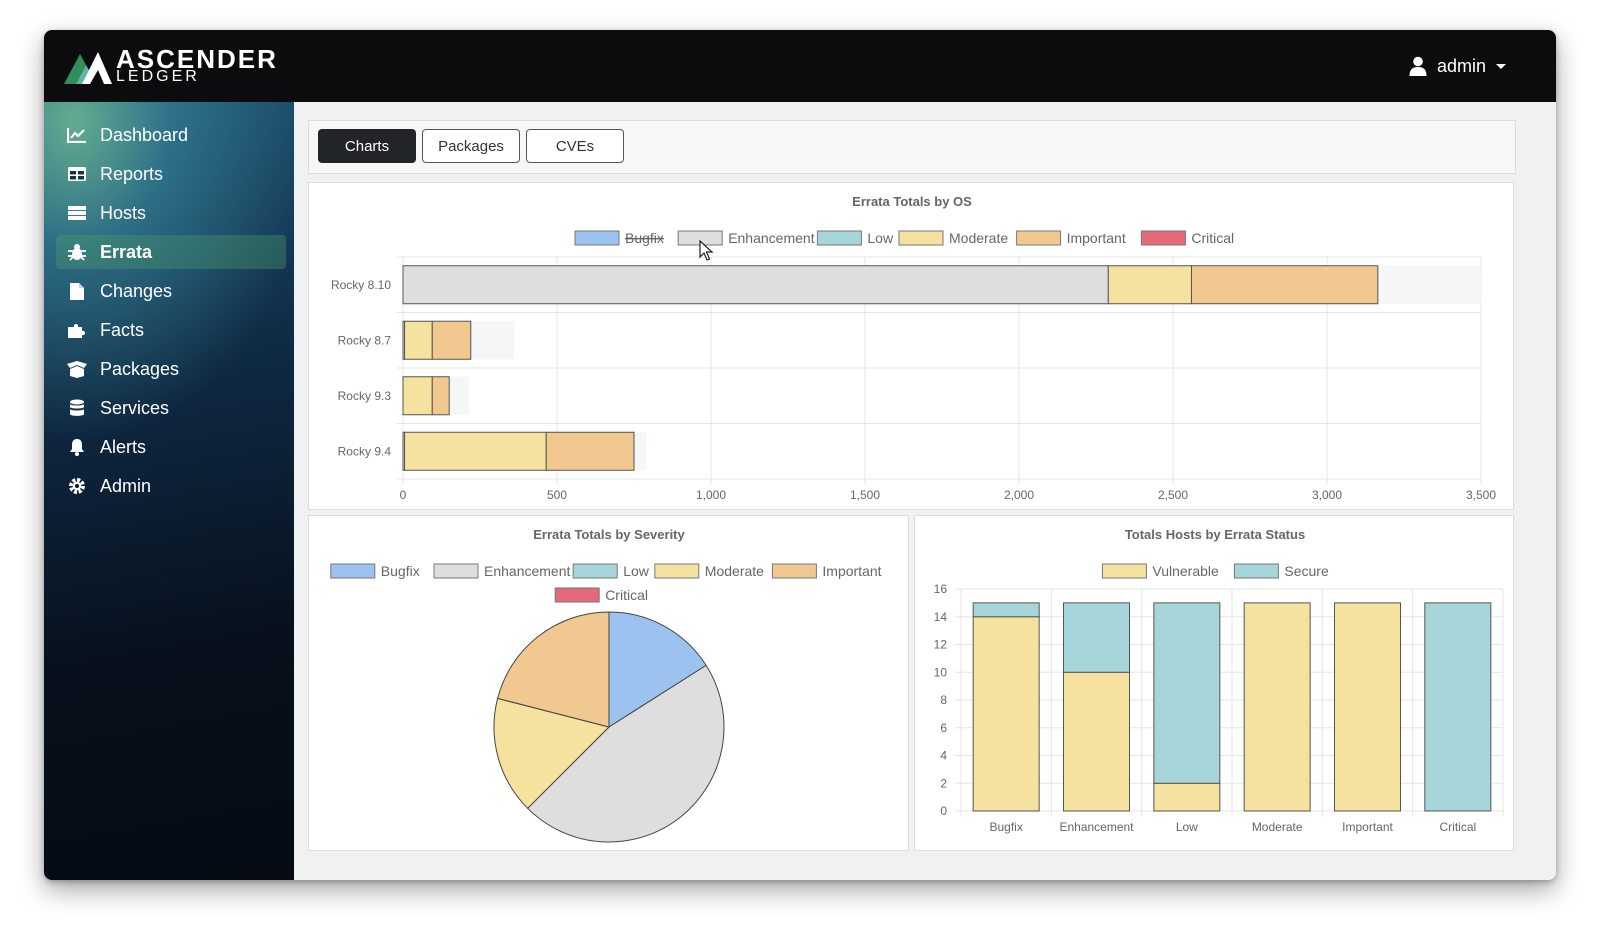 The image size is (1600, 939). Describe the element at coordinates (865, 495) in the screenshot. I see `x-tick-label: 1,500` at that location.